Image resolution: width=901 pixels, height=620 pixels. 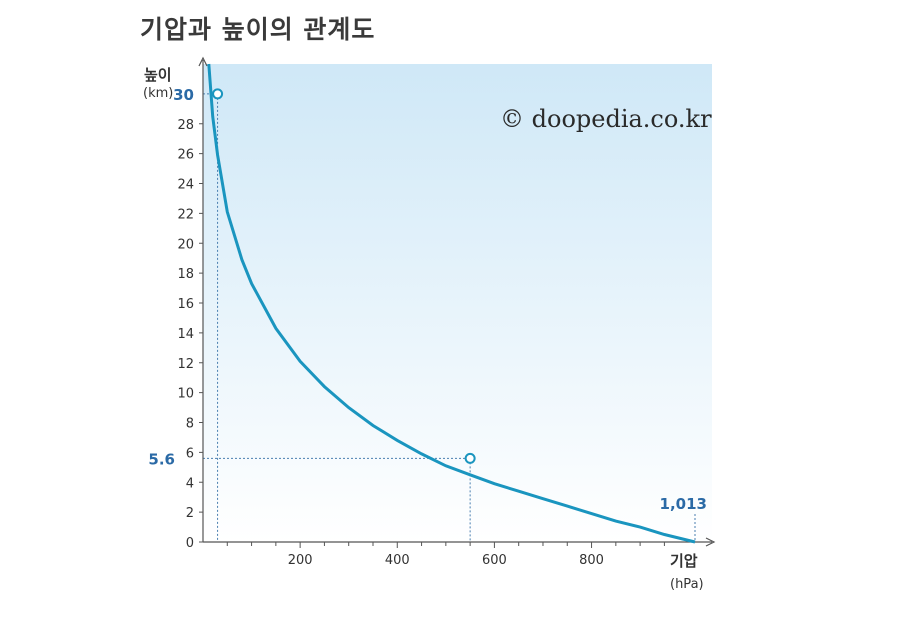 What do you see at coordinates (185, 274) in the screenshot?
I see `y-tick-label: 18` at bounding box center [185, 274].